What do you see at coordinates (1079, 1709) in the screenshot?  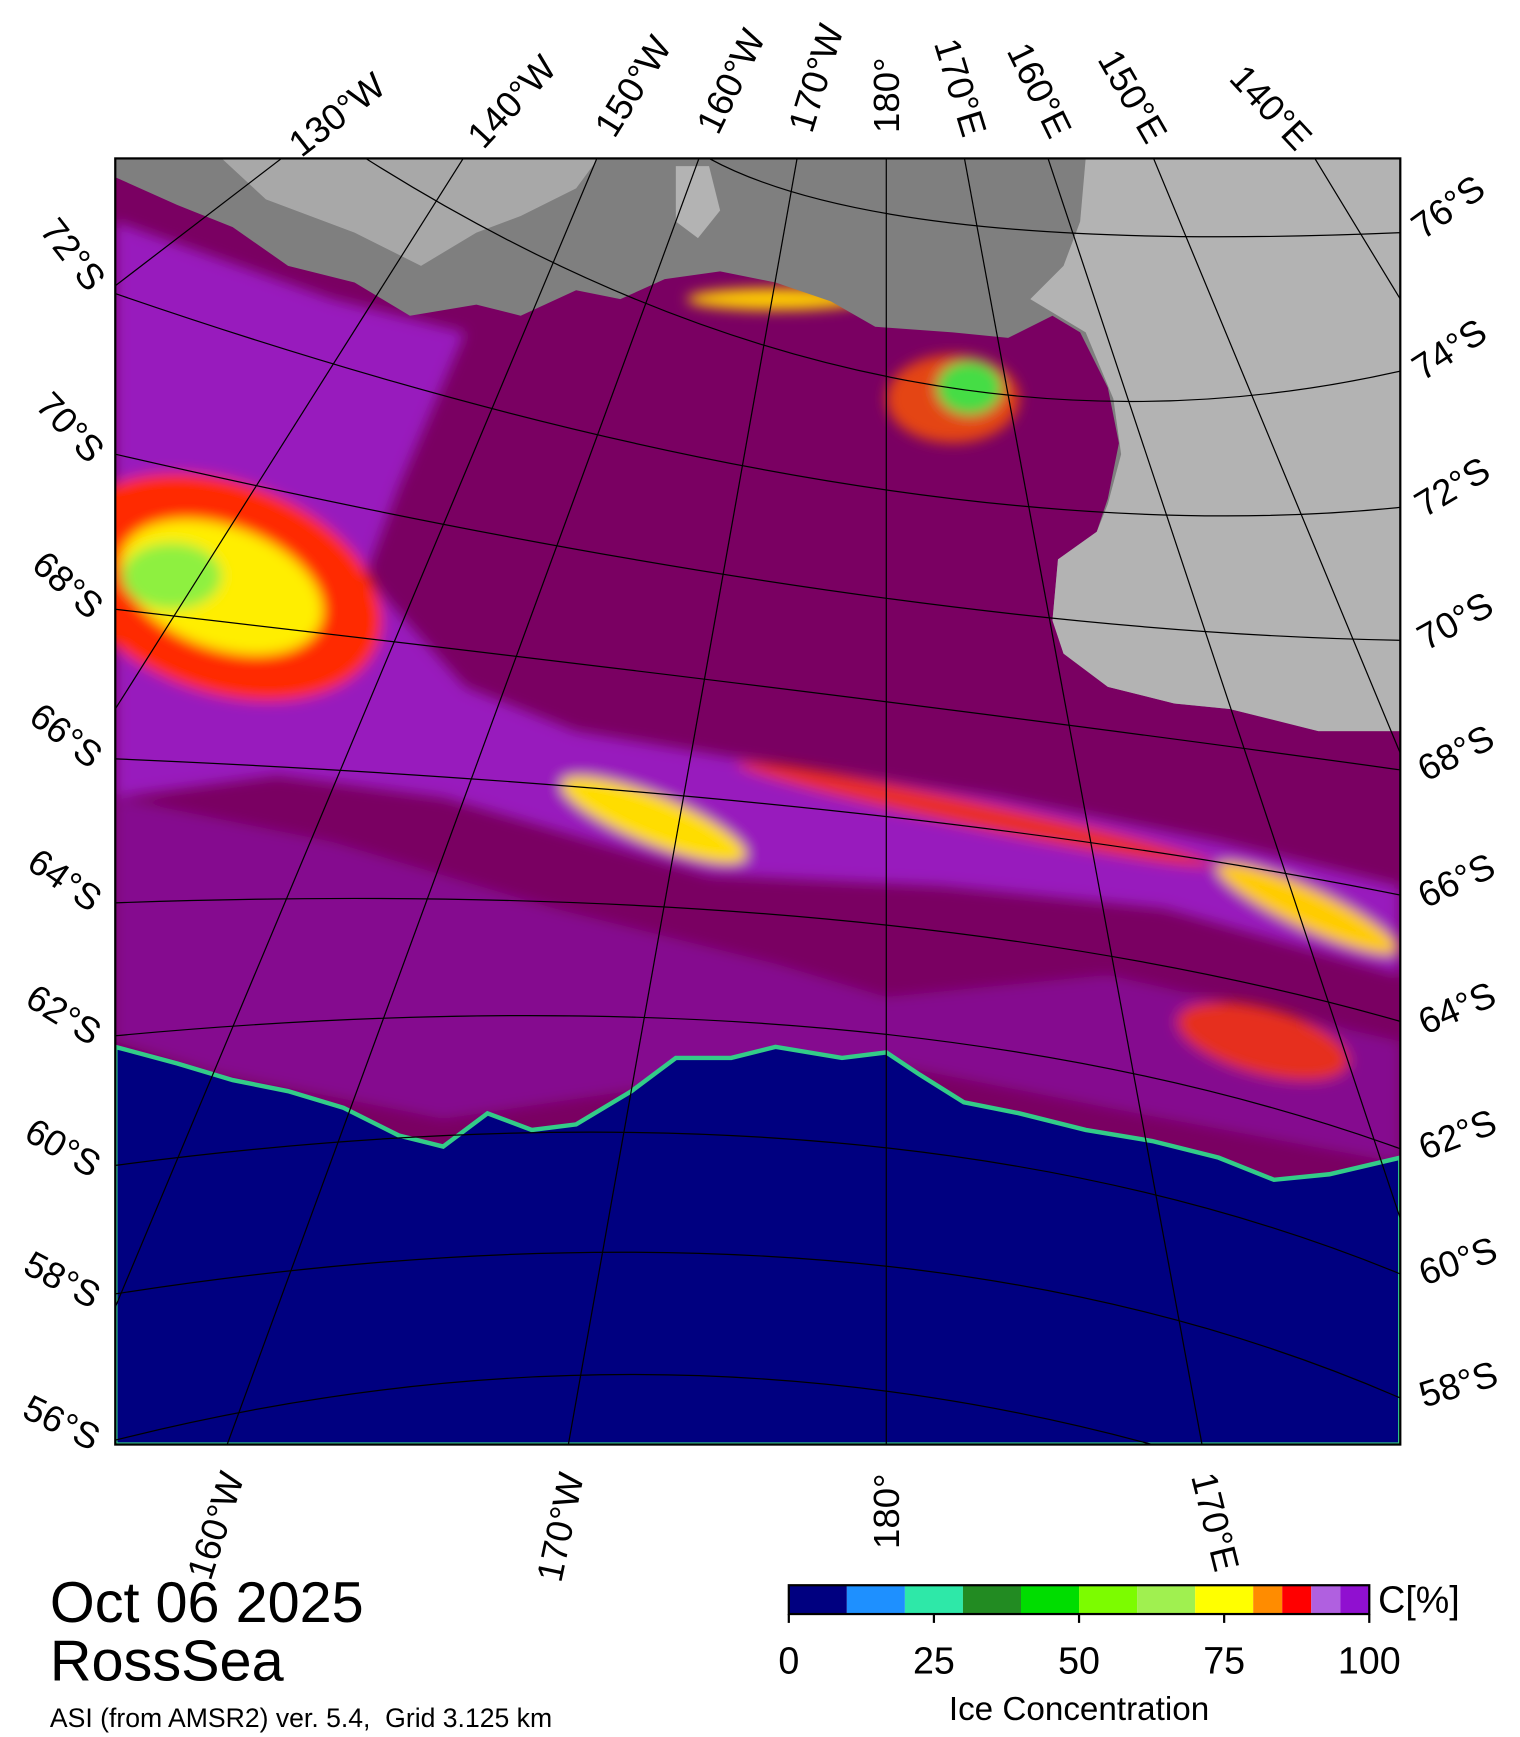 I see `colorbar-label: Ice Concentration` at bounding box center [1079, 1709].